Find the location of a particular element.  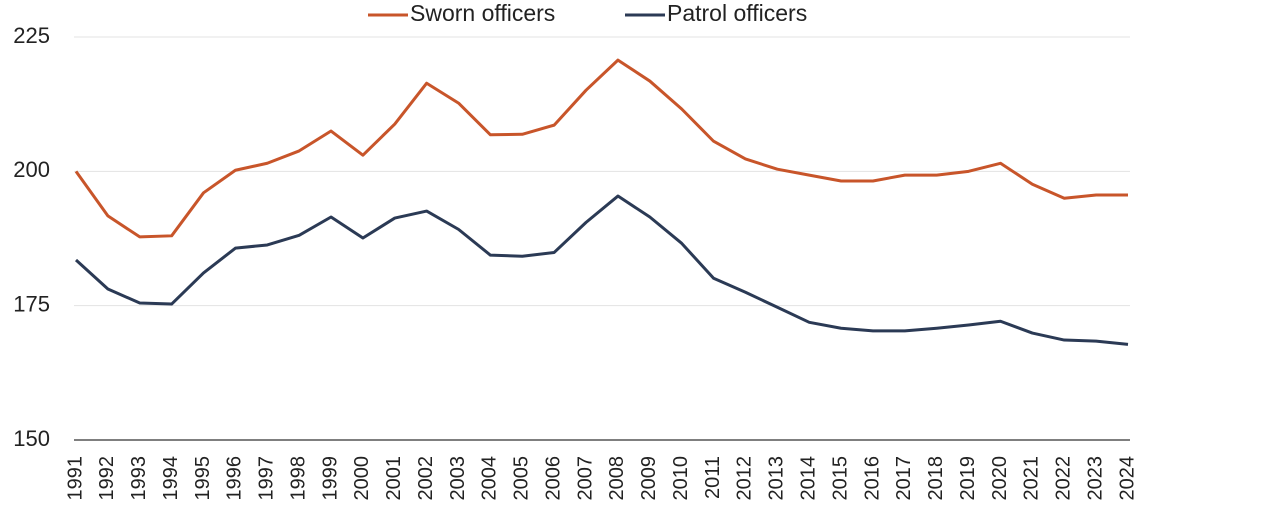

x-tick-label: 1999 is located at coordinates (330, 478).